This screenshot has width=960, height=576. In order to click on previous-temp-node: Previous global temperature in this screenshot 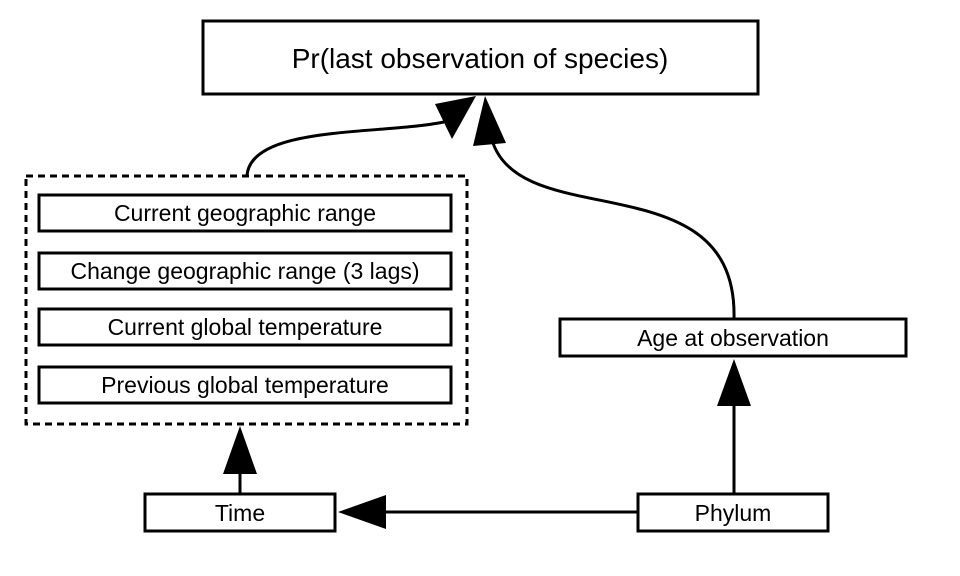, I will do `click(245, 385)`.